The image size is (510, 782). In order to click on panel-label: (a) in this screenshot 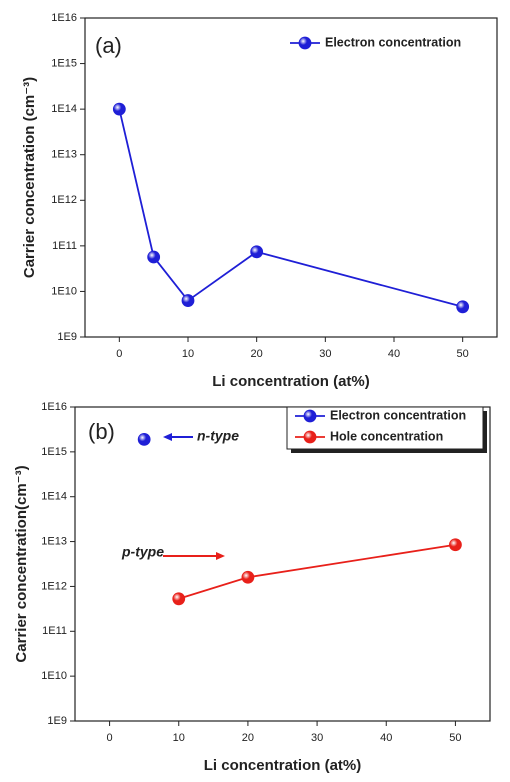, I will do `click(108, 45)`.